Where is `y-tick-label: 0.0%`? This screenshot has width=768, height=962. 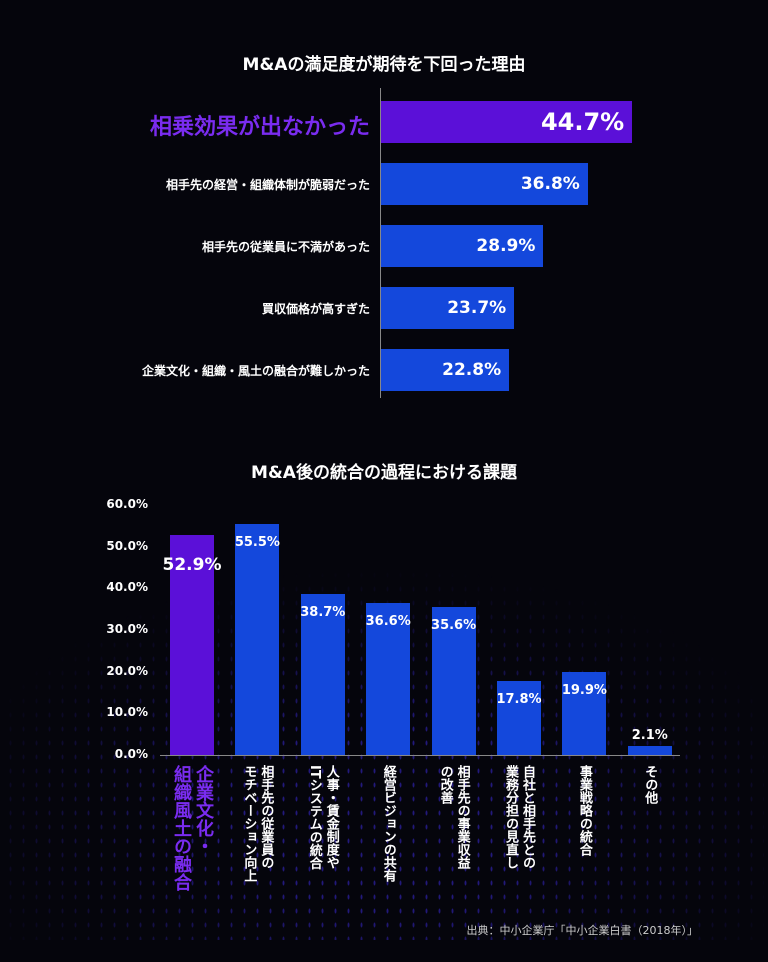
y-tick-label: 0.0% is located at coordinates (131, 754).